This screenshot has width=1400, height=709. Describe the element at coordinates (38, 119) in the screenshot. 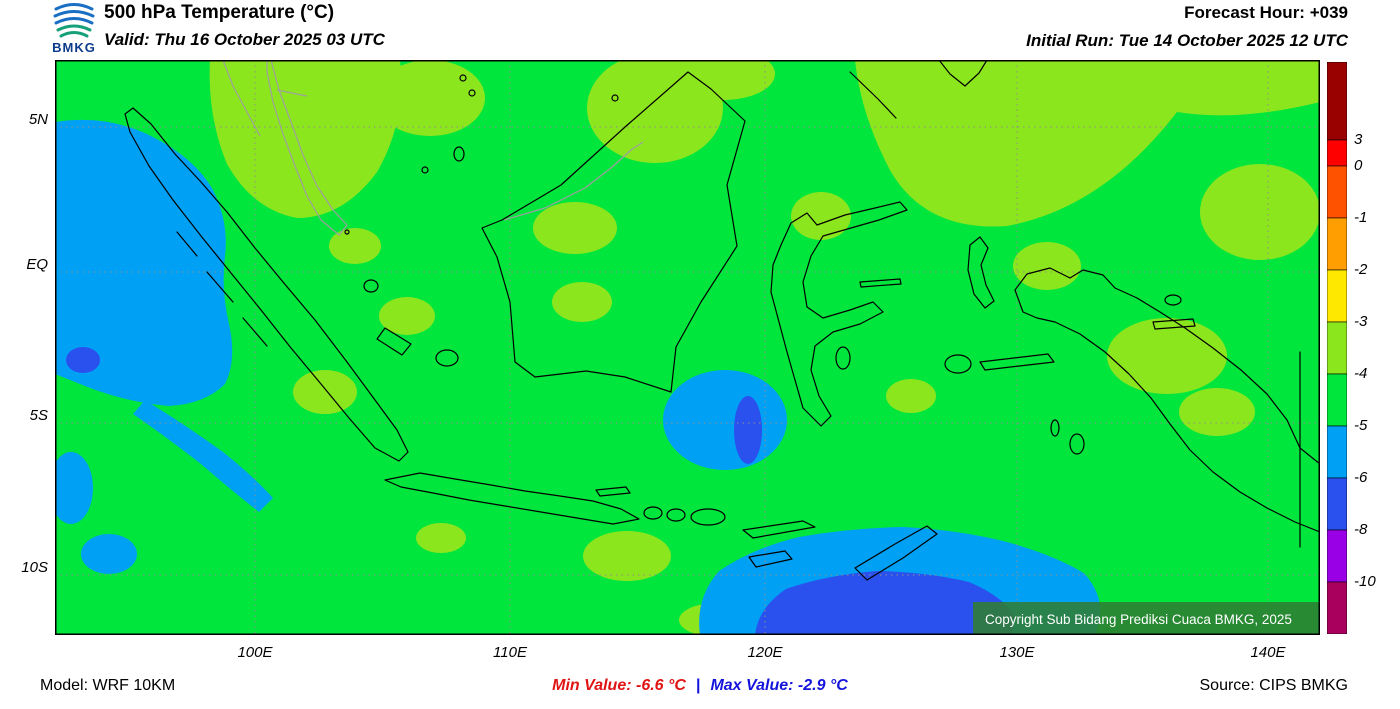

I see `lat-label: 5N` at that location.